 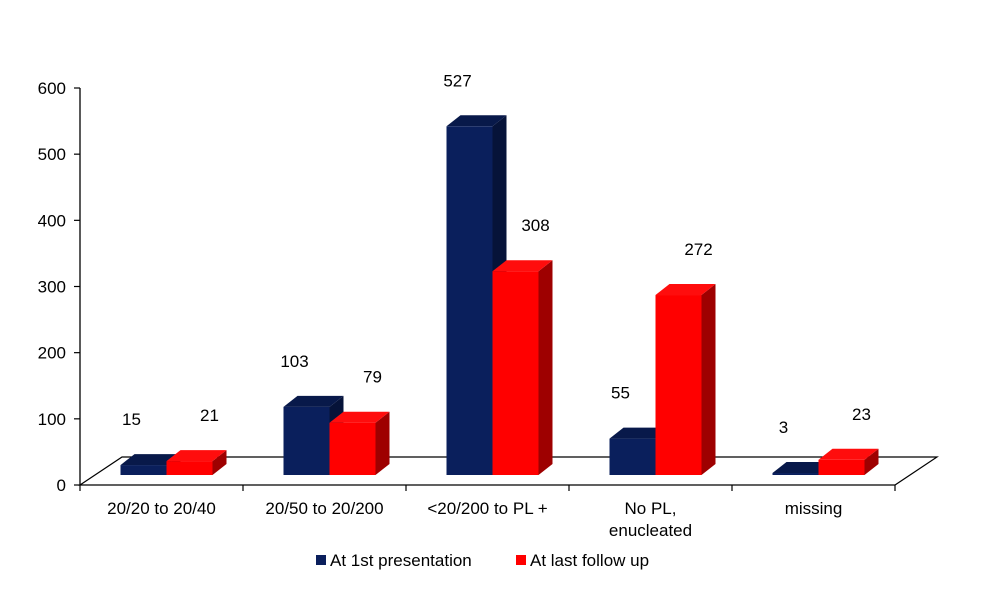 What do you see at coordinates (783, 427) in the screenshot?
I see `data-label: 3` at bounding box center [783, 427].